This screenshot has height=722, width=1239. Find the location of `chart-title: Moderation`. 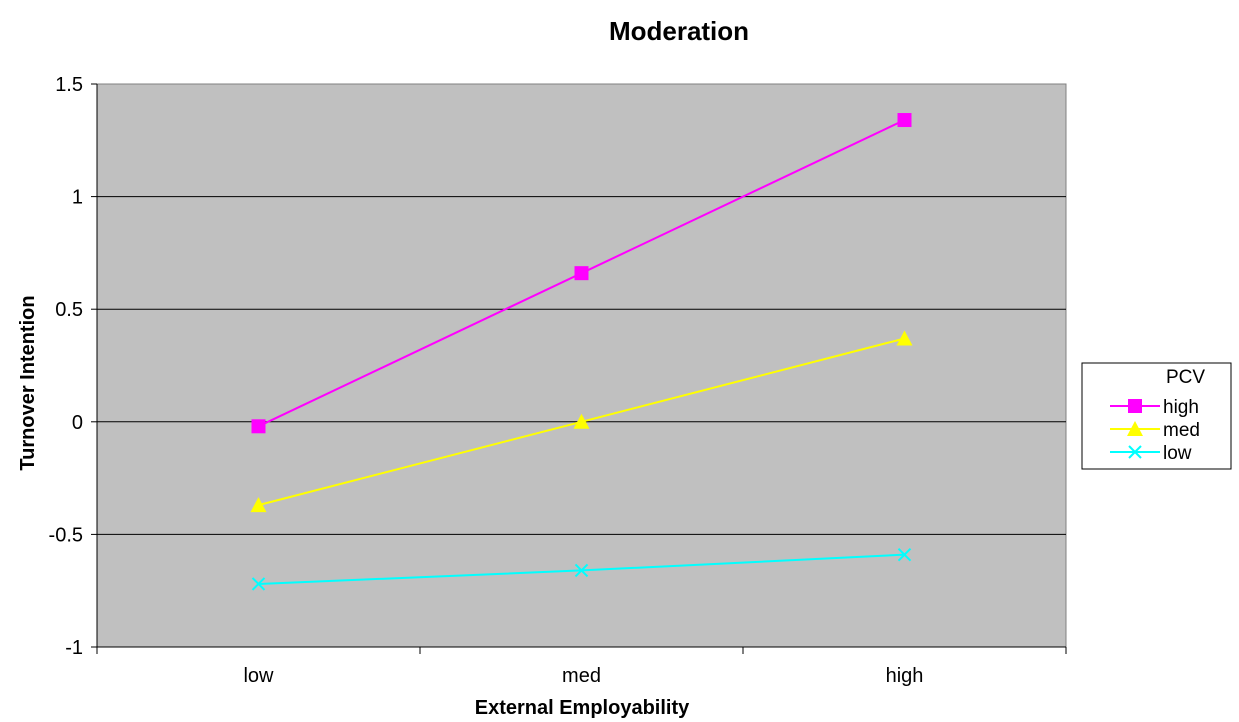

chart-title: Moderation is located at coordinates (679, 31).